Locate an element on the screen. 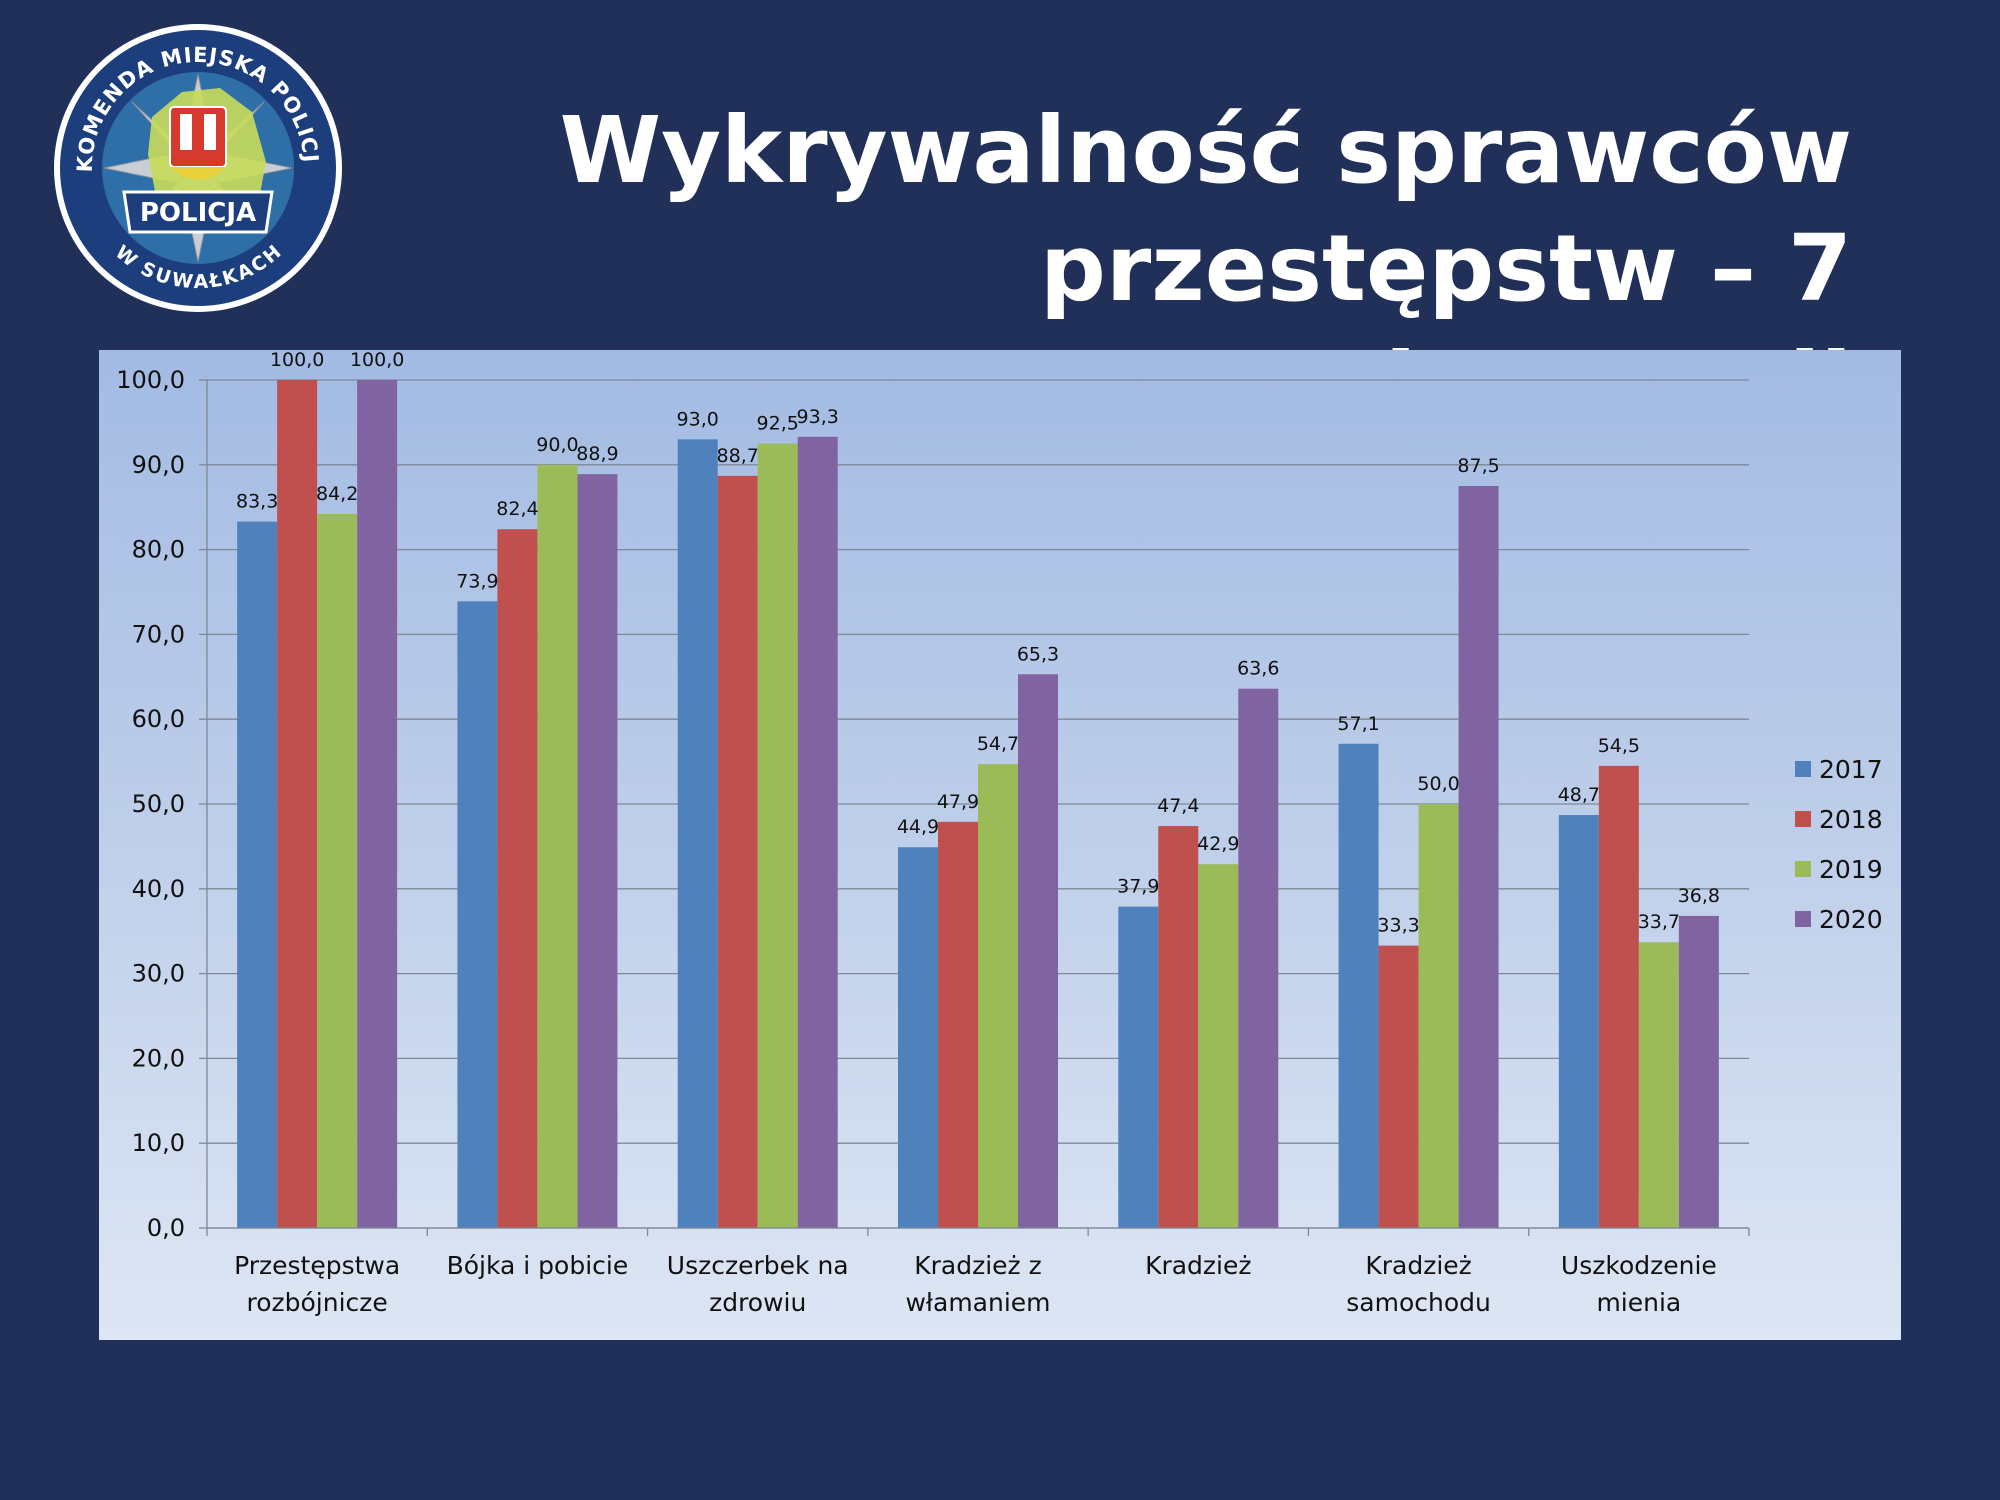 This screenshot has height=1500, width=2000. category-label: Przestępstwa is located at coordinates (317, 1265).